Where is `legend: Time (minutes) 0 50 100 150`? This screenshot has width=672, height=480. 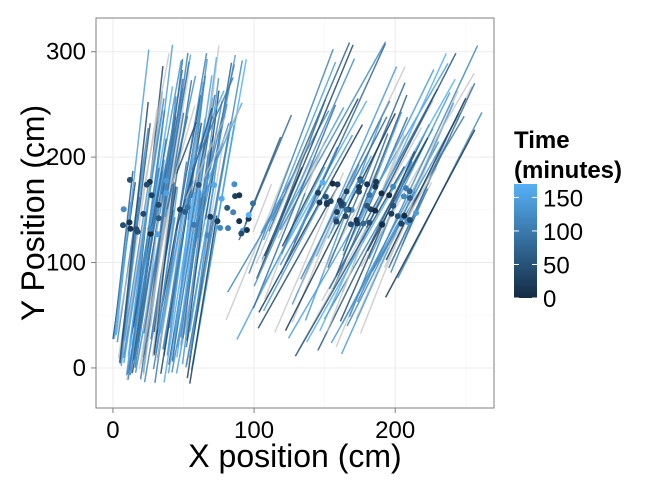 legend: Time (minutes) 0 50 100 150 is located at coordinates (568, 220).